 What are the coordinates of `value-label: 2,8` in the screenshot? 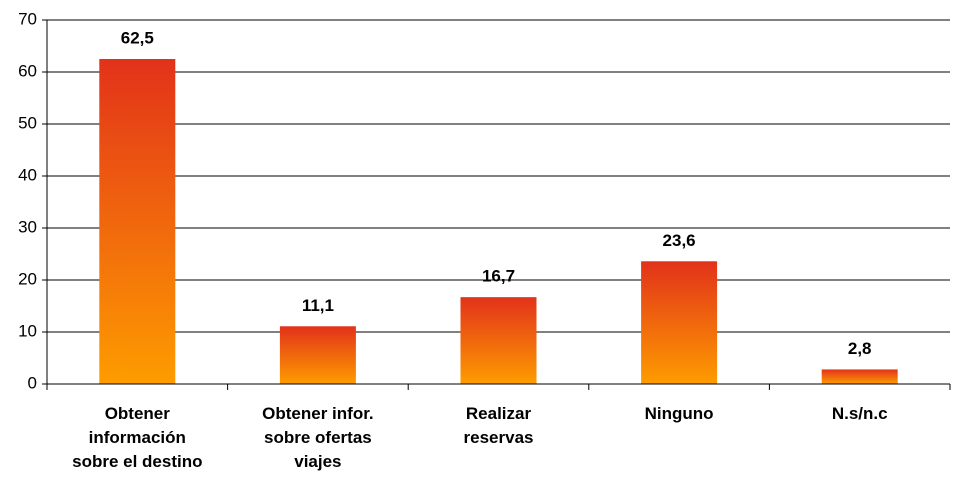 It's located at (860, 348).